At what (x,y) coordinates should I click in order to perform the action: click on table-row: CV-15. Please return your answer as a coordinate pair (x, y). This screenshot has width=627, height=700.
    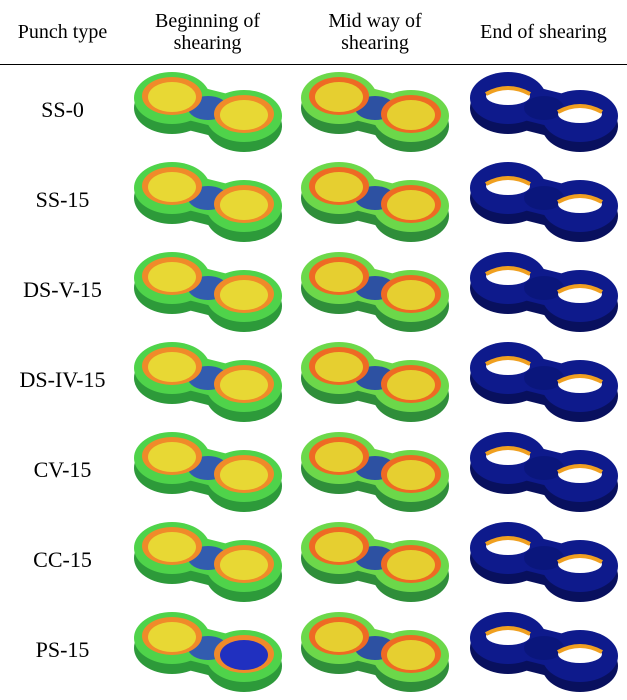
    Looking at the image, I should click on (313, 470).